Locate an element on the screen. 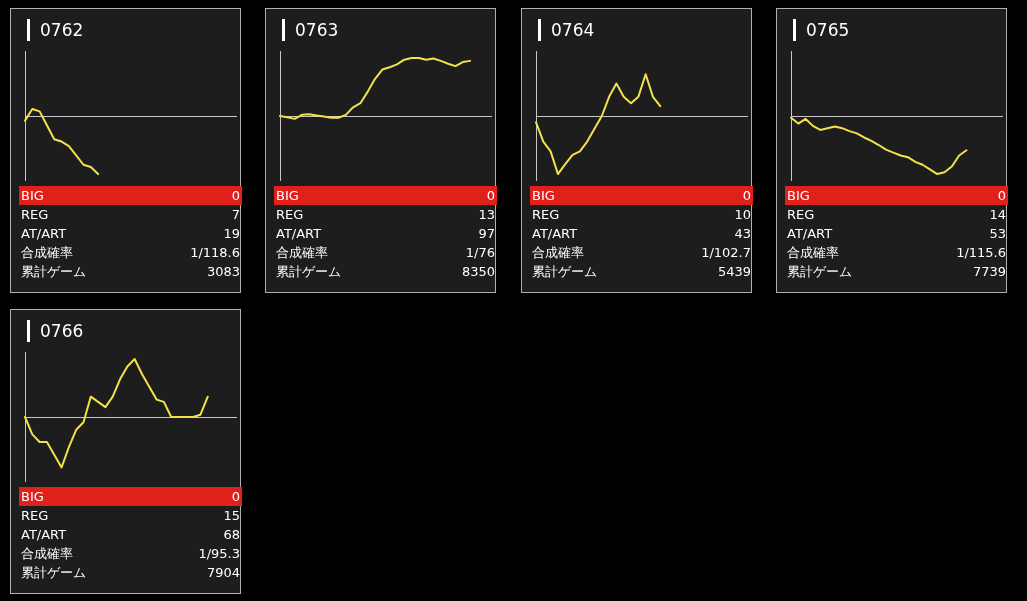 The width and height of the screenshot is (1027, 601). text: 8350 is located at coordinates (478, 272).